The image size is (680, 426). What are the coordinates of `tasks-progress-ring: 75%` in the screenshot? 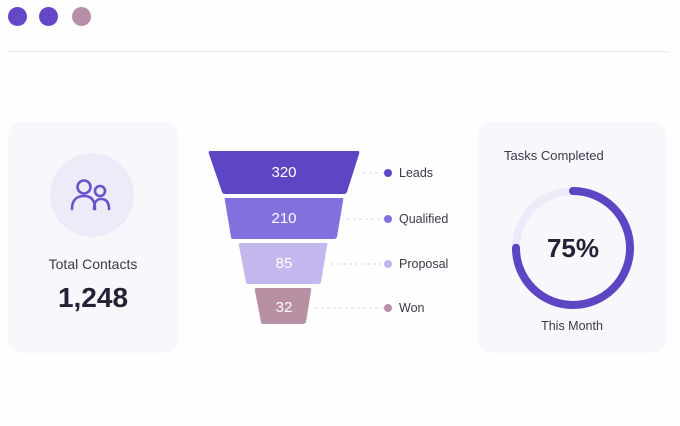 It's located at (573, 248).